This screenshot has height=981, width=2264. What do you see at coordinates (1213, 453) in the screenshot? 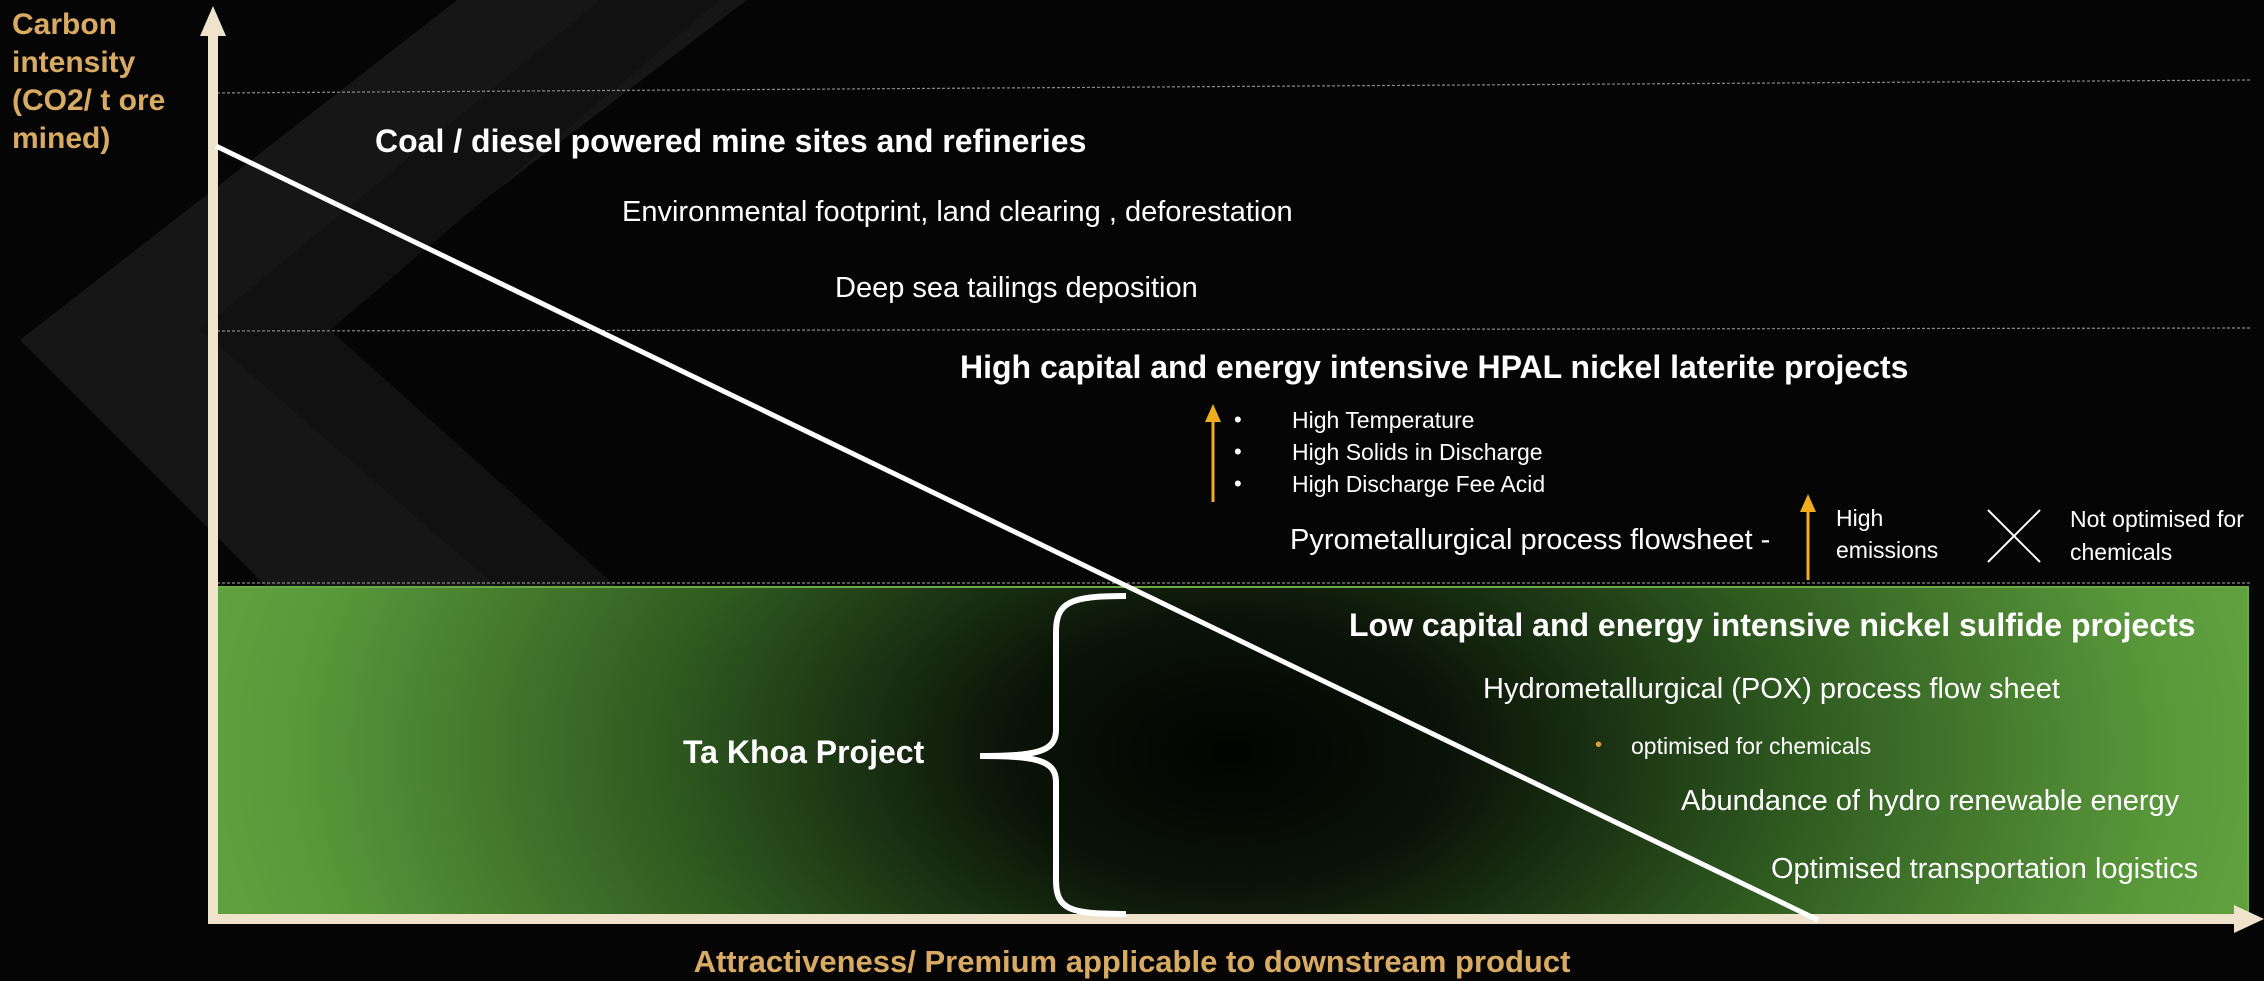
I see `up-arrow-bullets` at bounding box center [1213, 453].